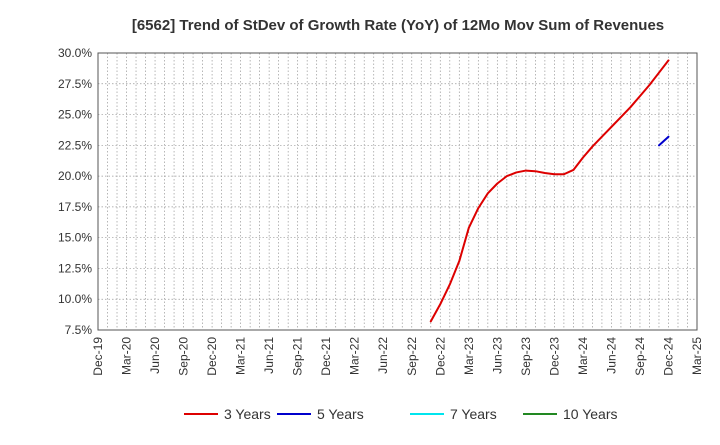  I want to click on x-tick-label: Sep-24, so click(640, 356).